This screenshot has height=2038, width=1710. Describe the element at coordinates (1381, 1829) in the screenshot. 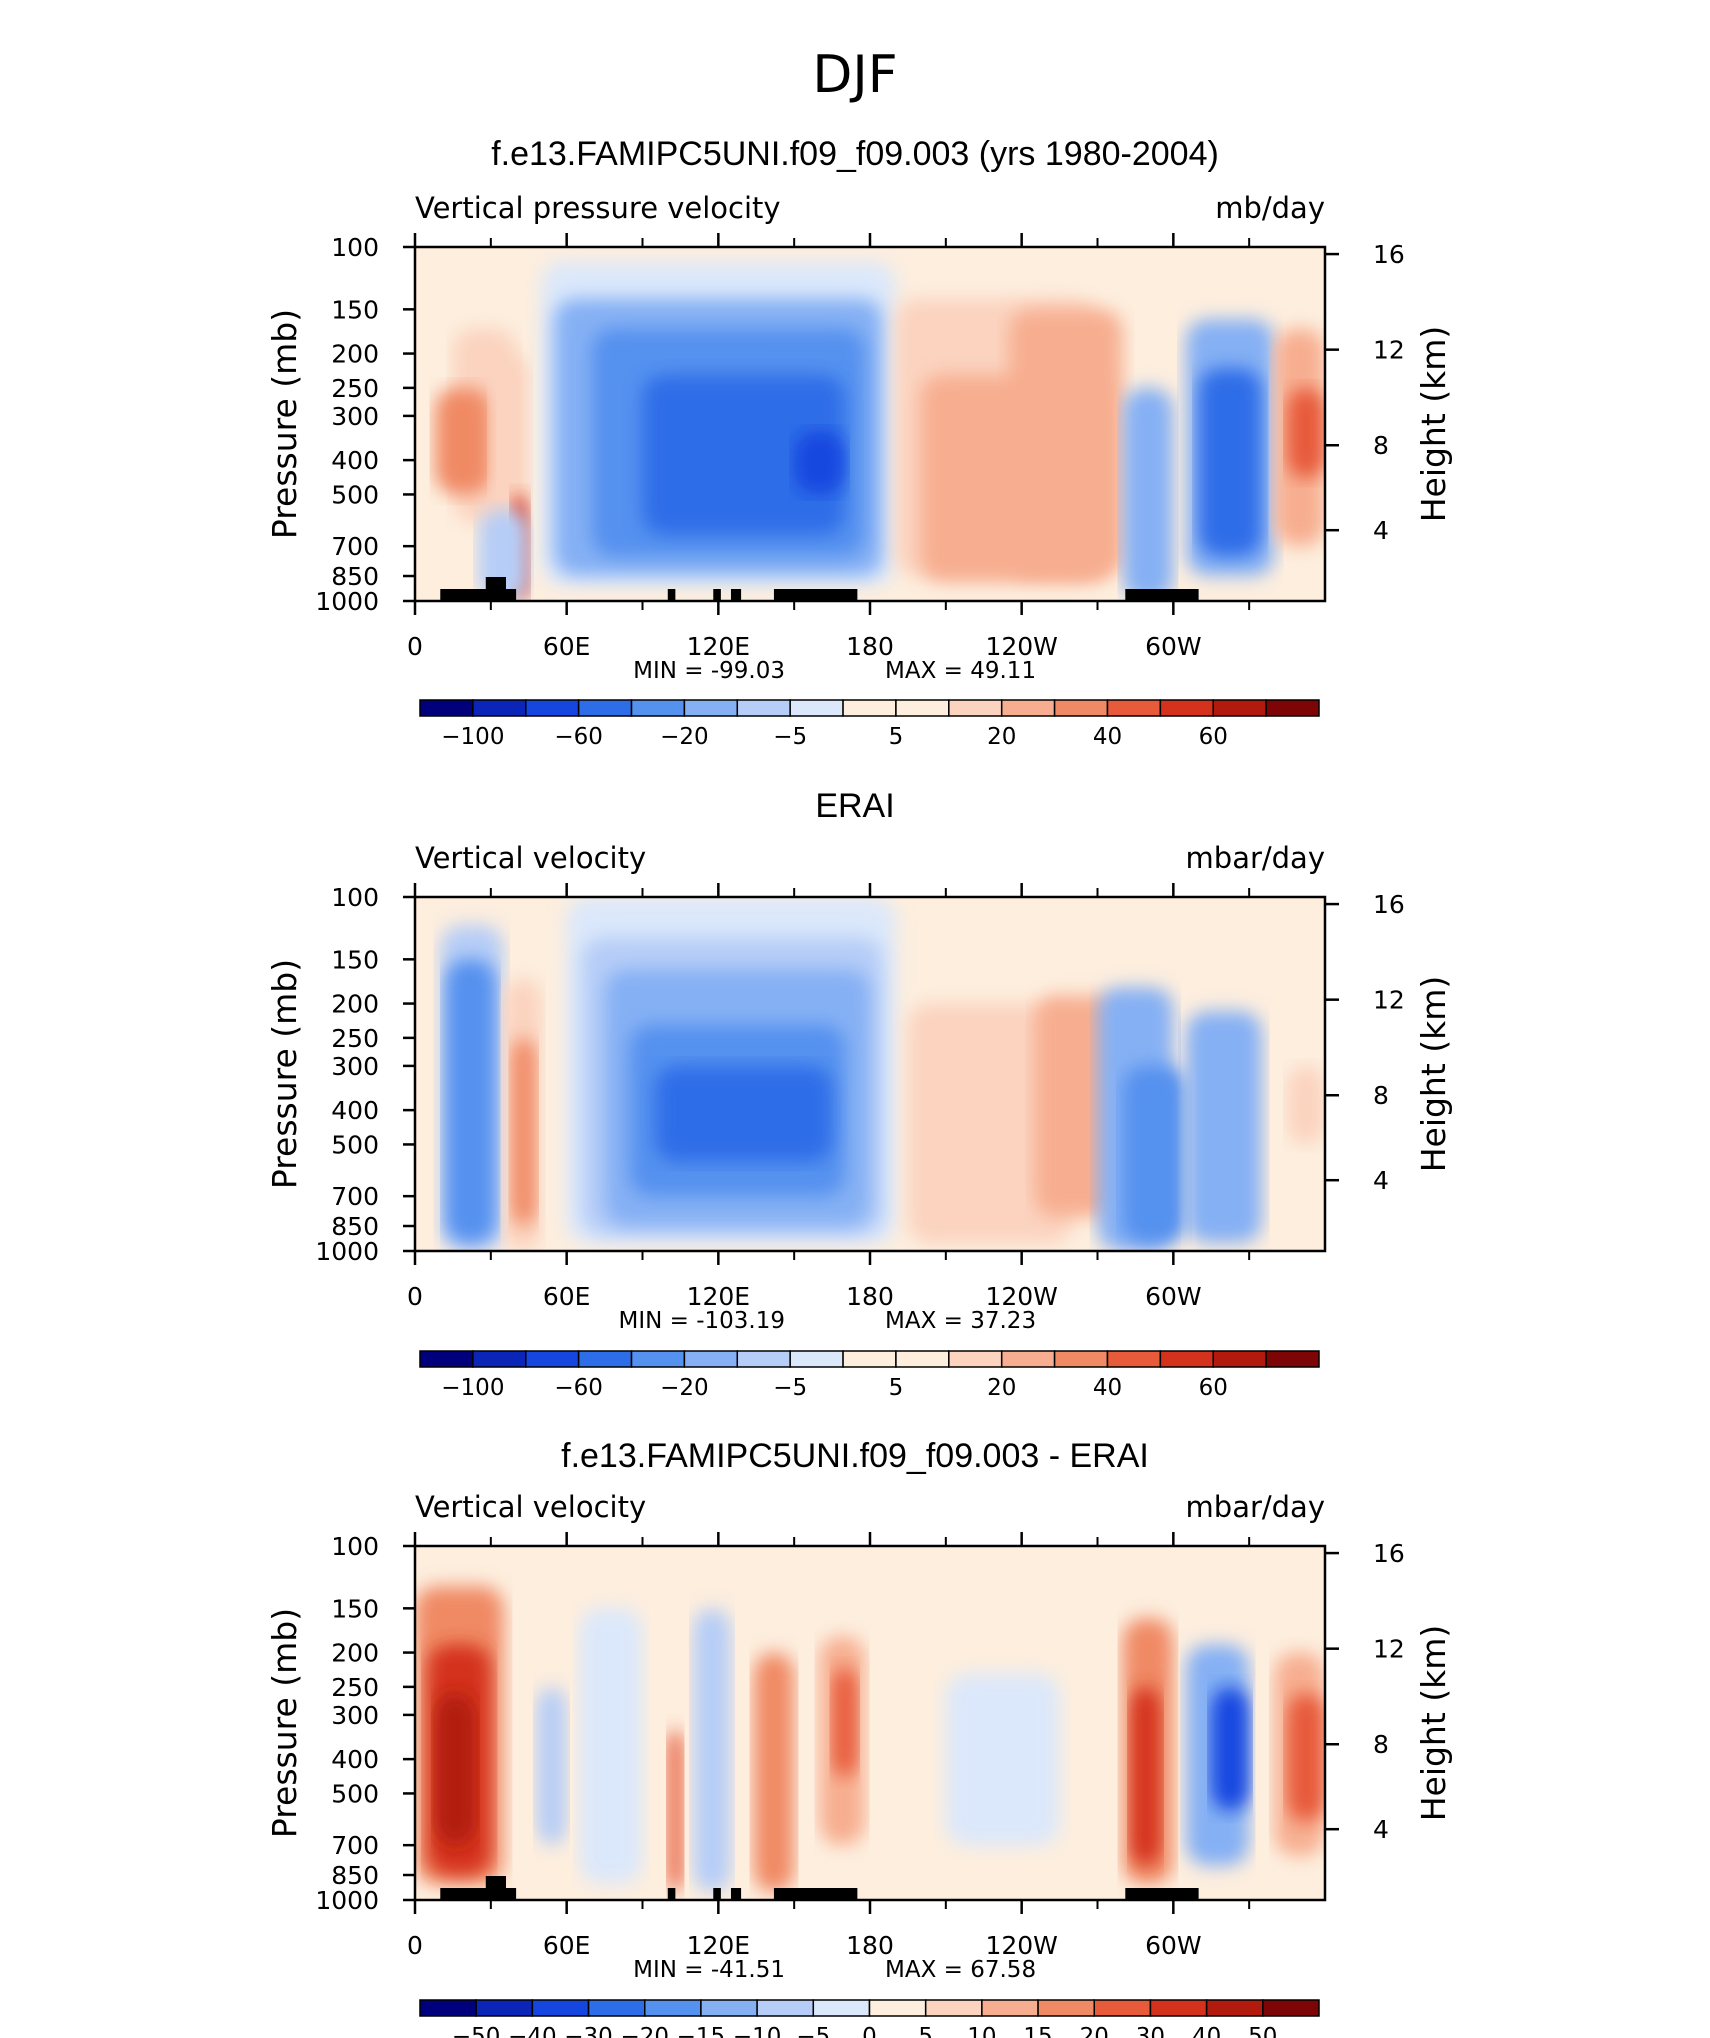

I see `y-right-tick-label: 4` at that location.